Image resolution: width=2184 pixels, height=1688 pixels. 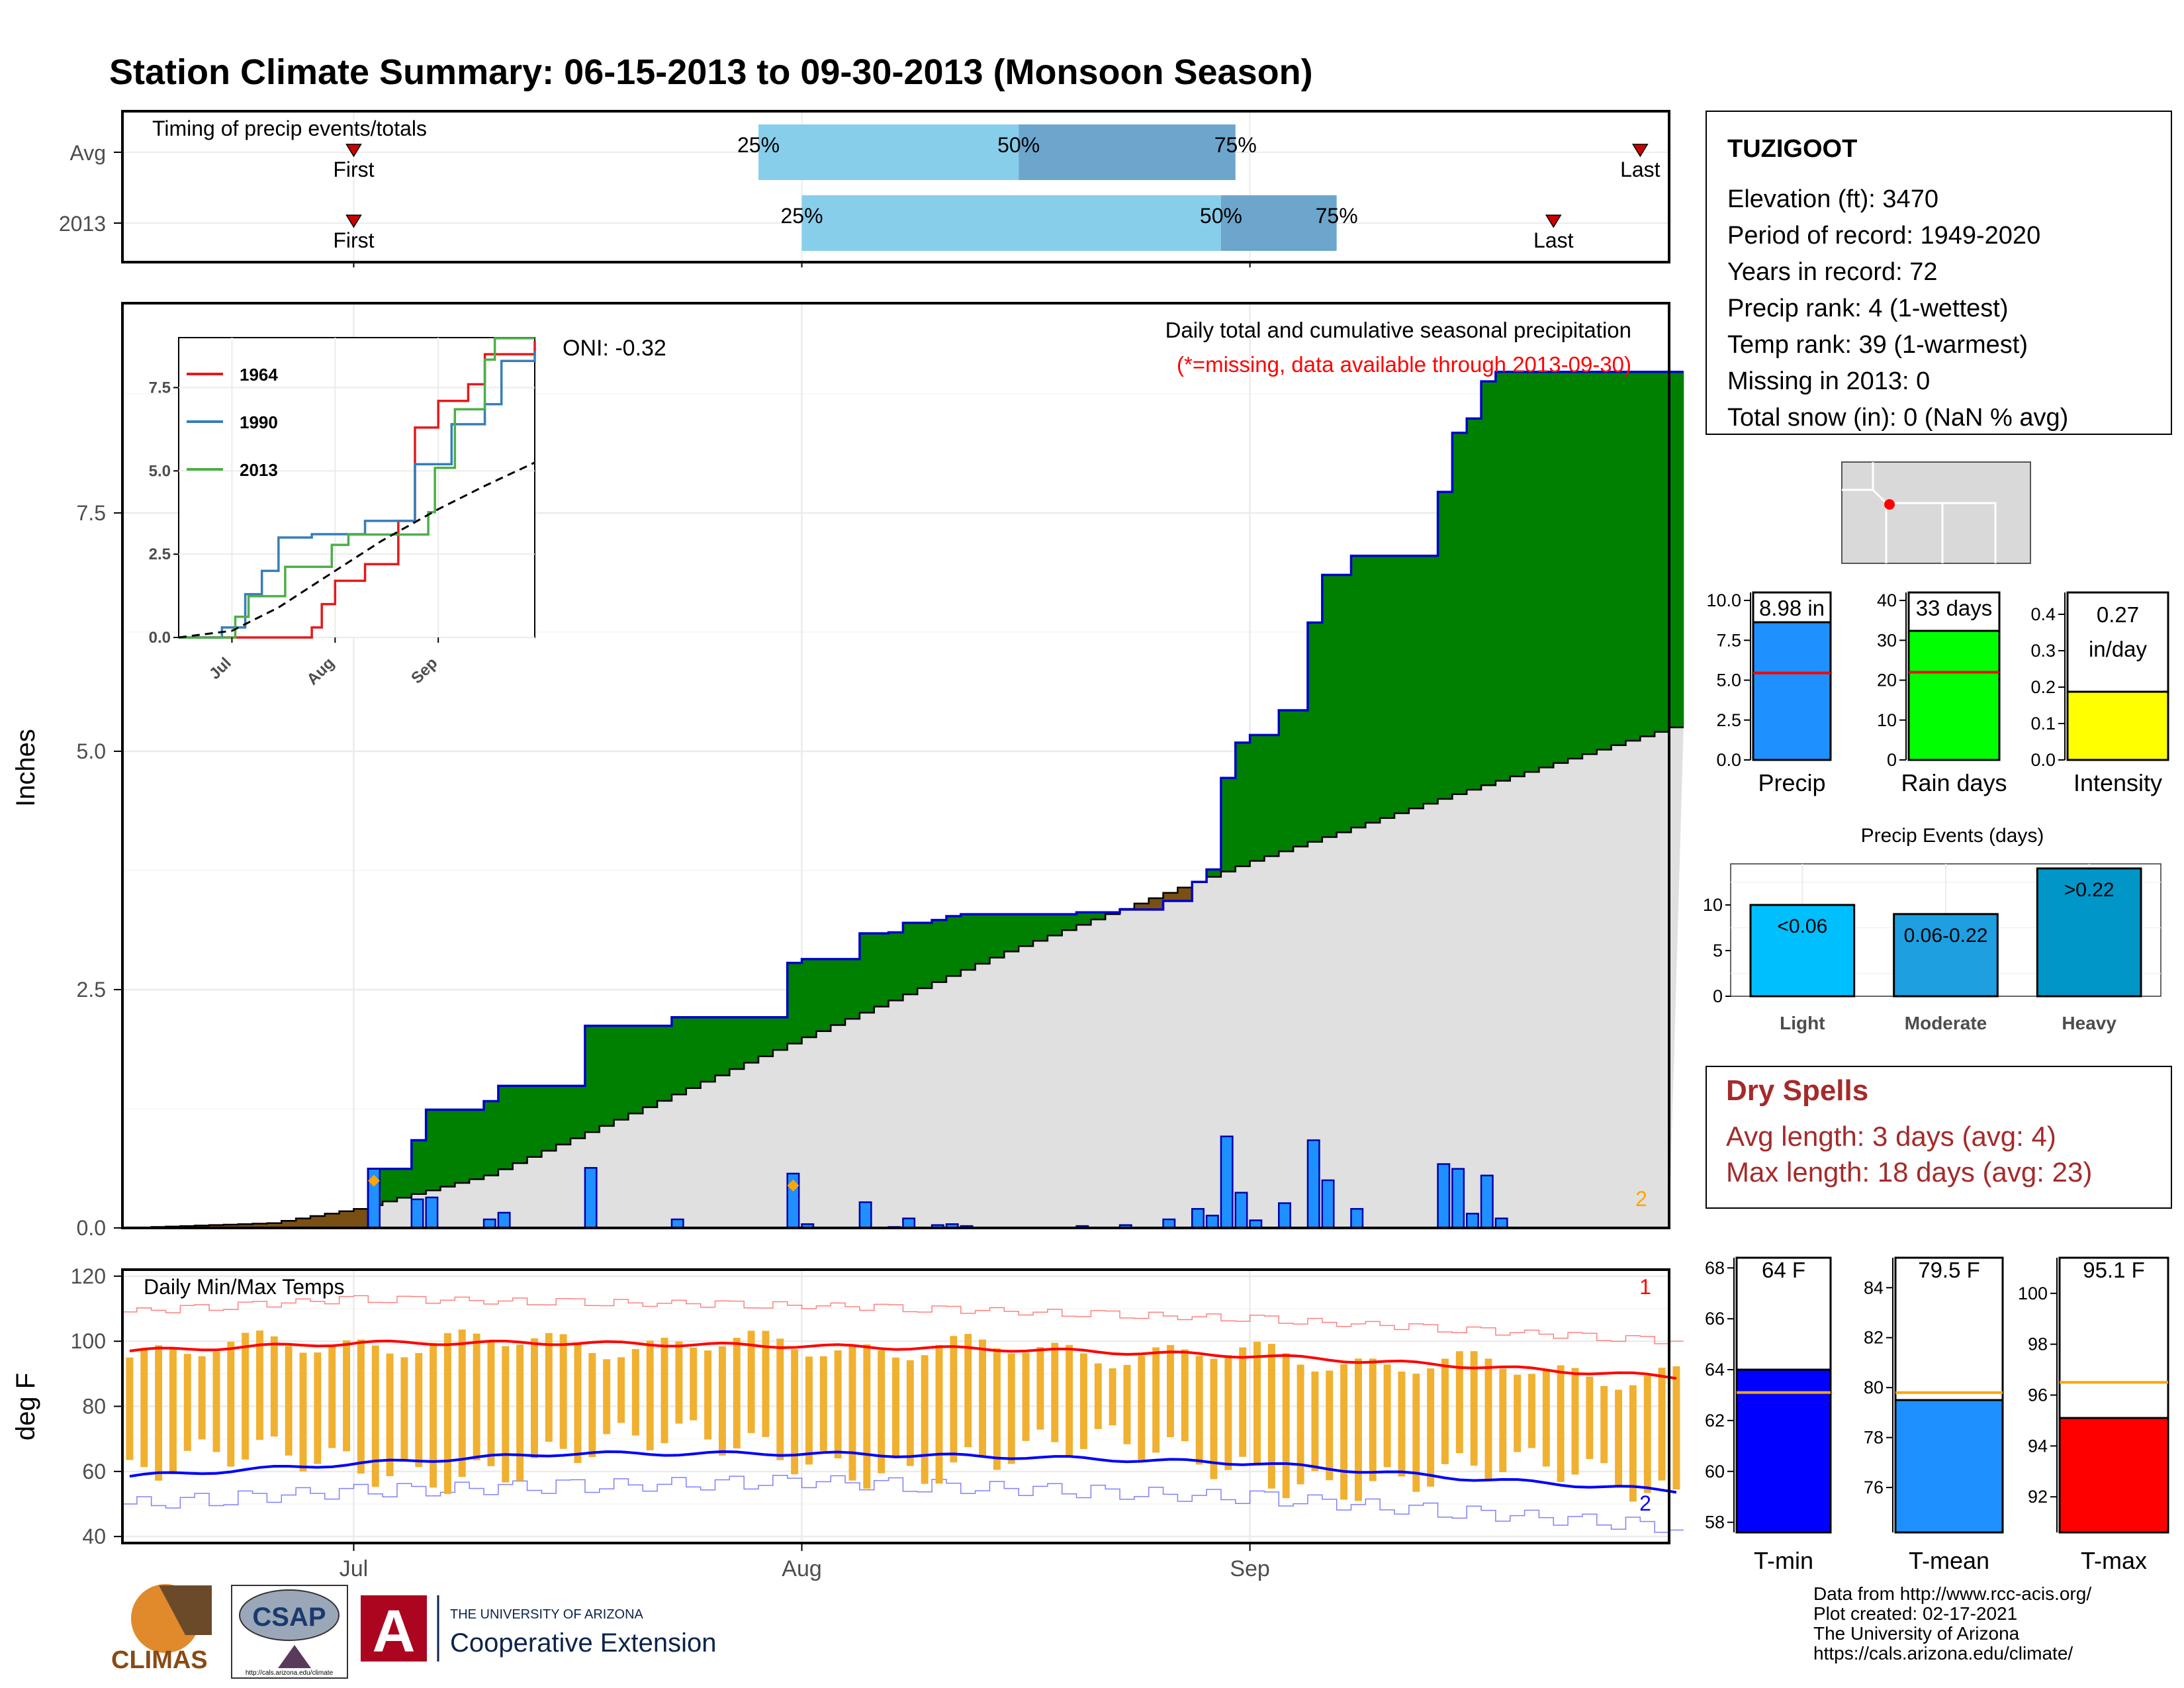 I want to click on temp-corner-bottom: 2, so click(x=1645, y=1503).